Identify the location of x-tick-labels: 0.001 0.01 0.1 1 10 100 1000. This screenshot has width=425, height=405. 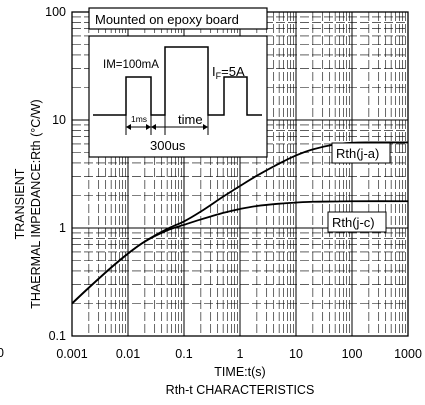
(239, 354).